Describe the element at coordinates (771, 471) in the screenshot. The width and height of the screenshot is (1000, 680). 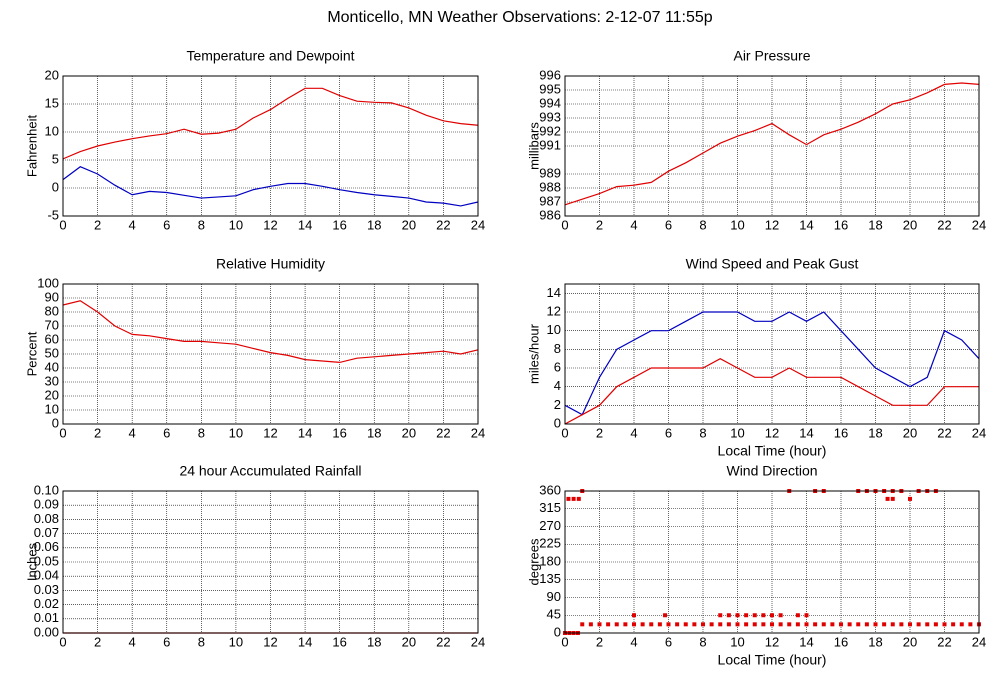
I see `chart-title: Wind Direction` at that location.